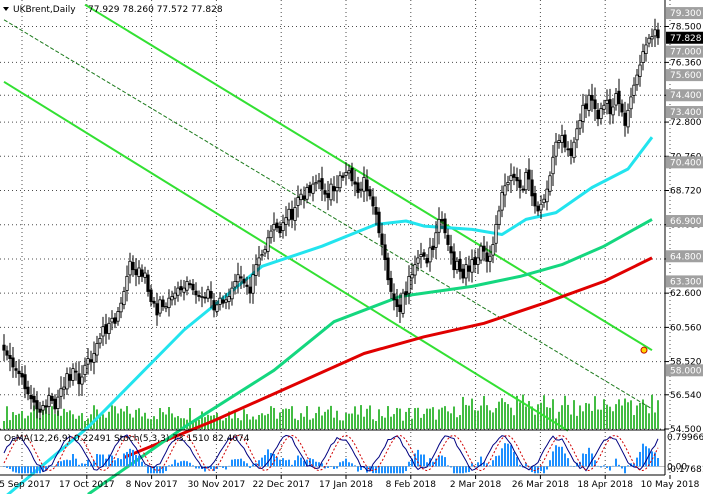 The width and height of the screenshot is (703, 494). I want to click on y-tick-label: 56.540, so click(686, 396).